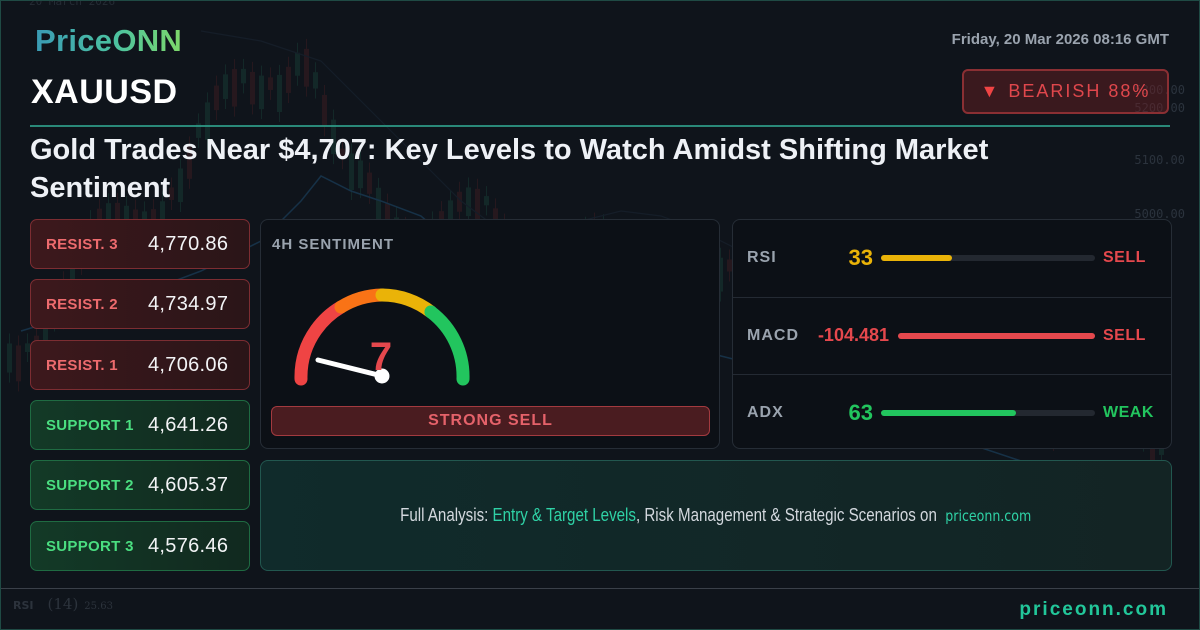 This screenshot has height=630, width=1200. What do you see at coordinates (1159, 160) in the screenshot?
I see `axis-label: 5100.00` at bounding box center [1159, 160].